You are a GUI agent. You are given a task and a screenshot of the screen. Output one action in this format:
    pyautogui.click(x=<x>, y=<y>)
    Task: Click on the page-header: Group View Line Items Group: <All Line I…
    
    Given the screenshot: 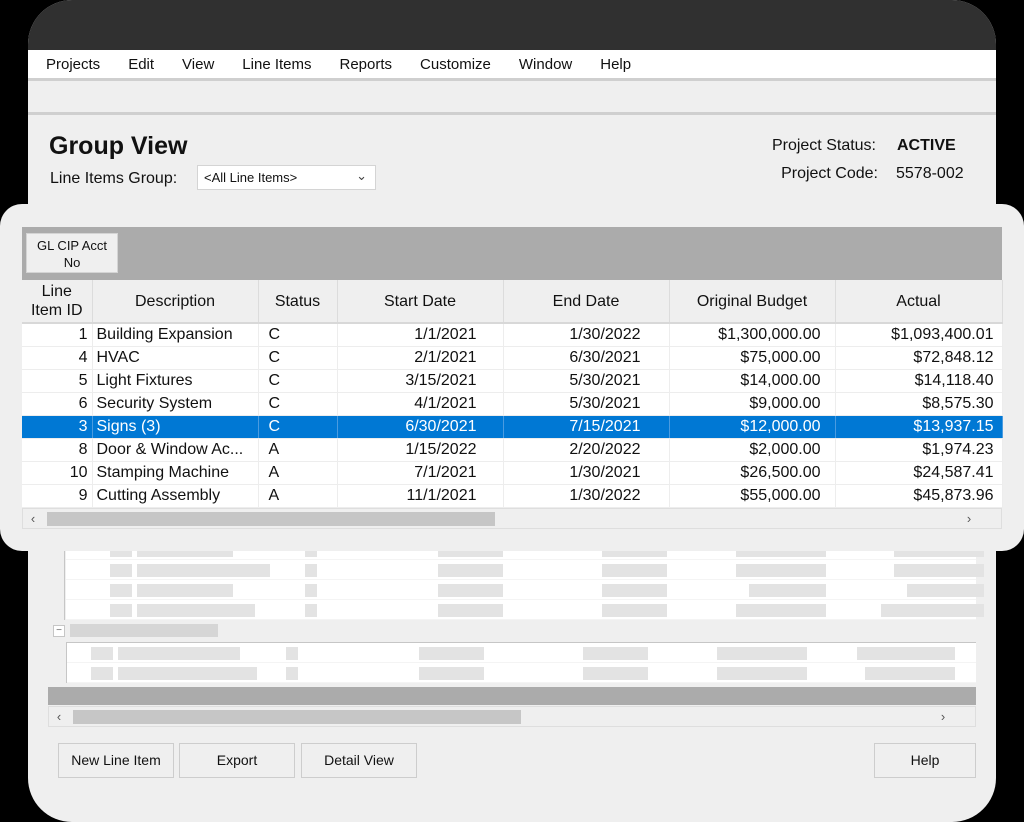 What is the action you would take?
    pyautogui.click(x=512, y=163)
    